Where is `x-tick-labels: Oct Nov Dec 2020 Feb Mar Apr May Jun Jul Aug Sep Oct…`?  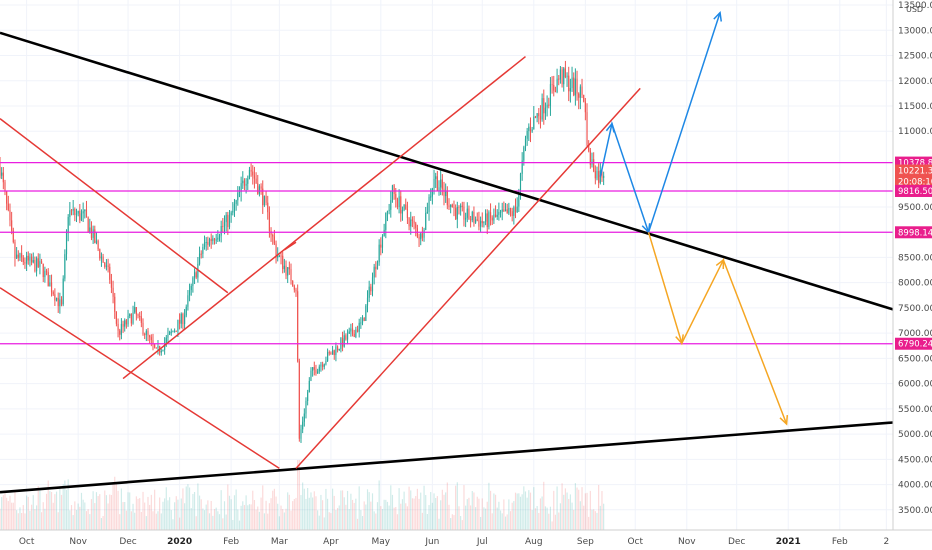 x-tick-labels: Oct Nov Dec 2020 Feb Mar Apr May Jun Jul Aug Sep Oct… is located at coordinates (454, 542).